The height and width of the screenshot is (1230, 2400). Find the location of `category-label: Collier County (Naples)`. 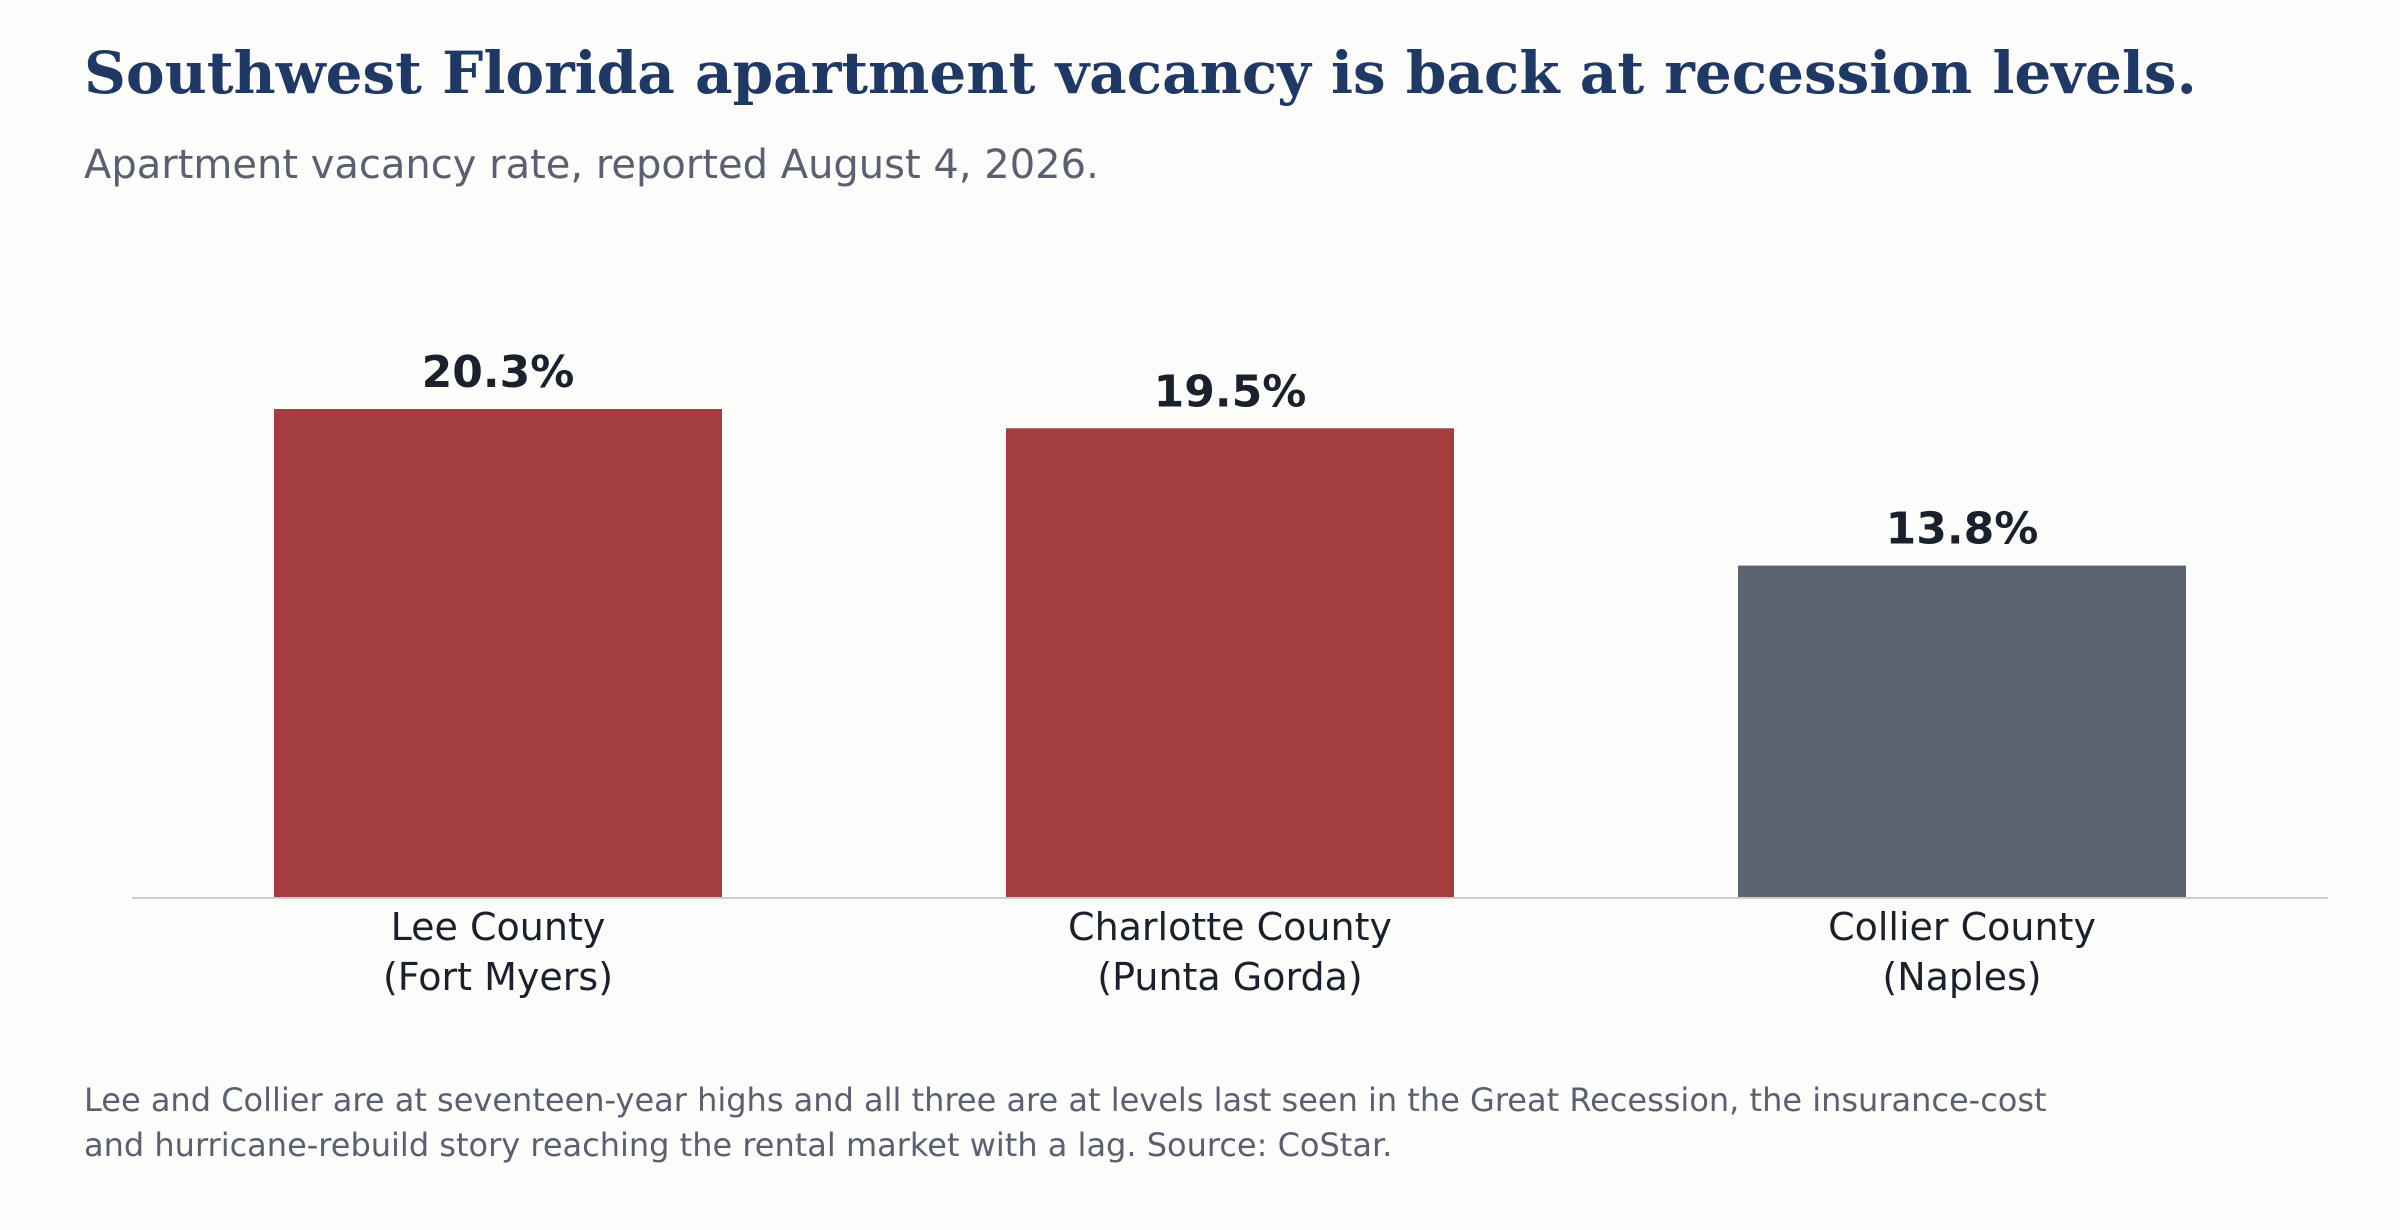

category-label: Collier County (Naples) is located at coordinates (1962, 952).